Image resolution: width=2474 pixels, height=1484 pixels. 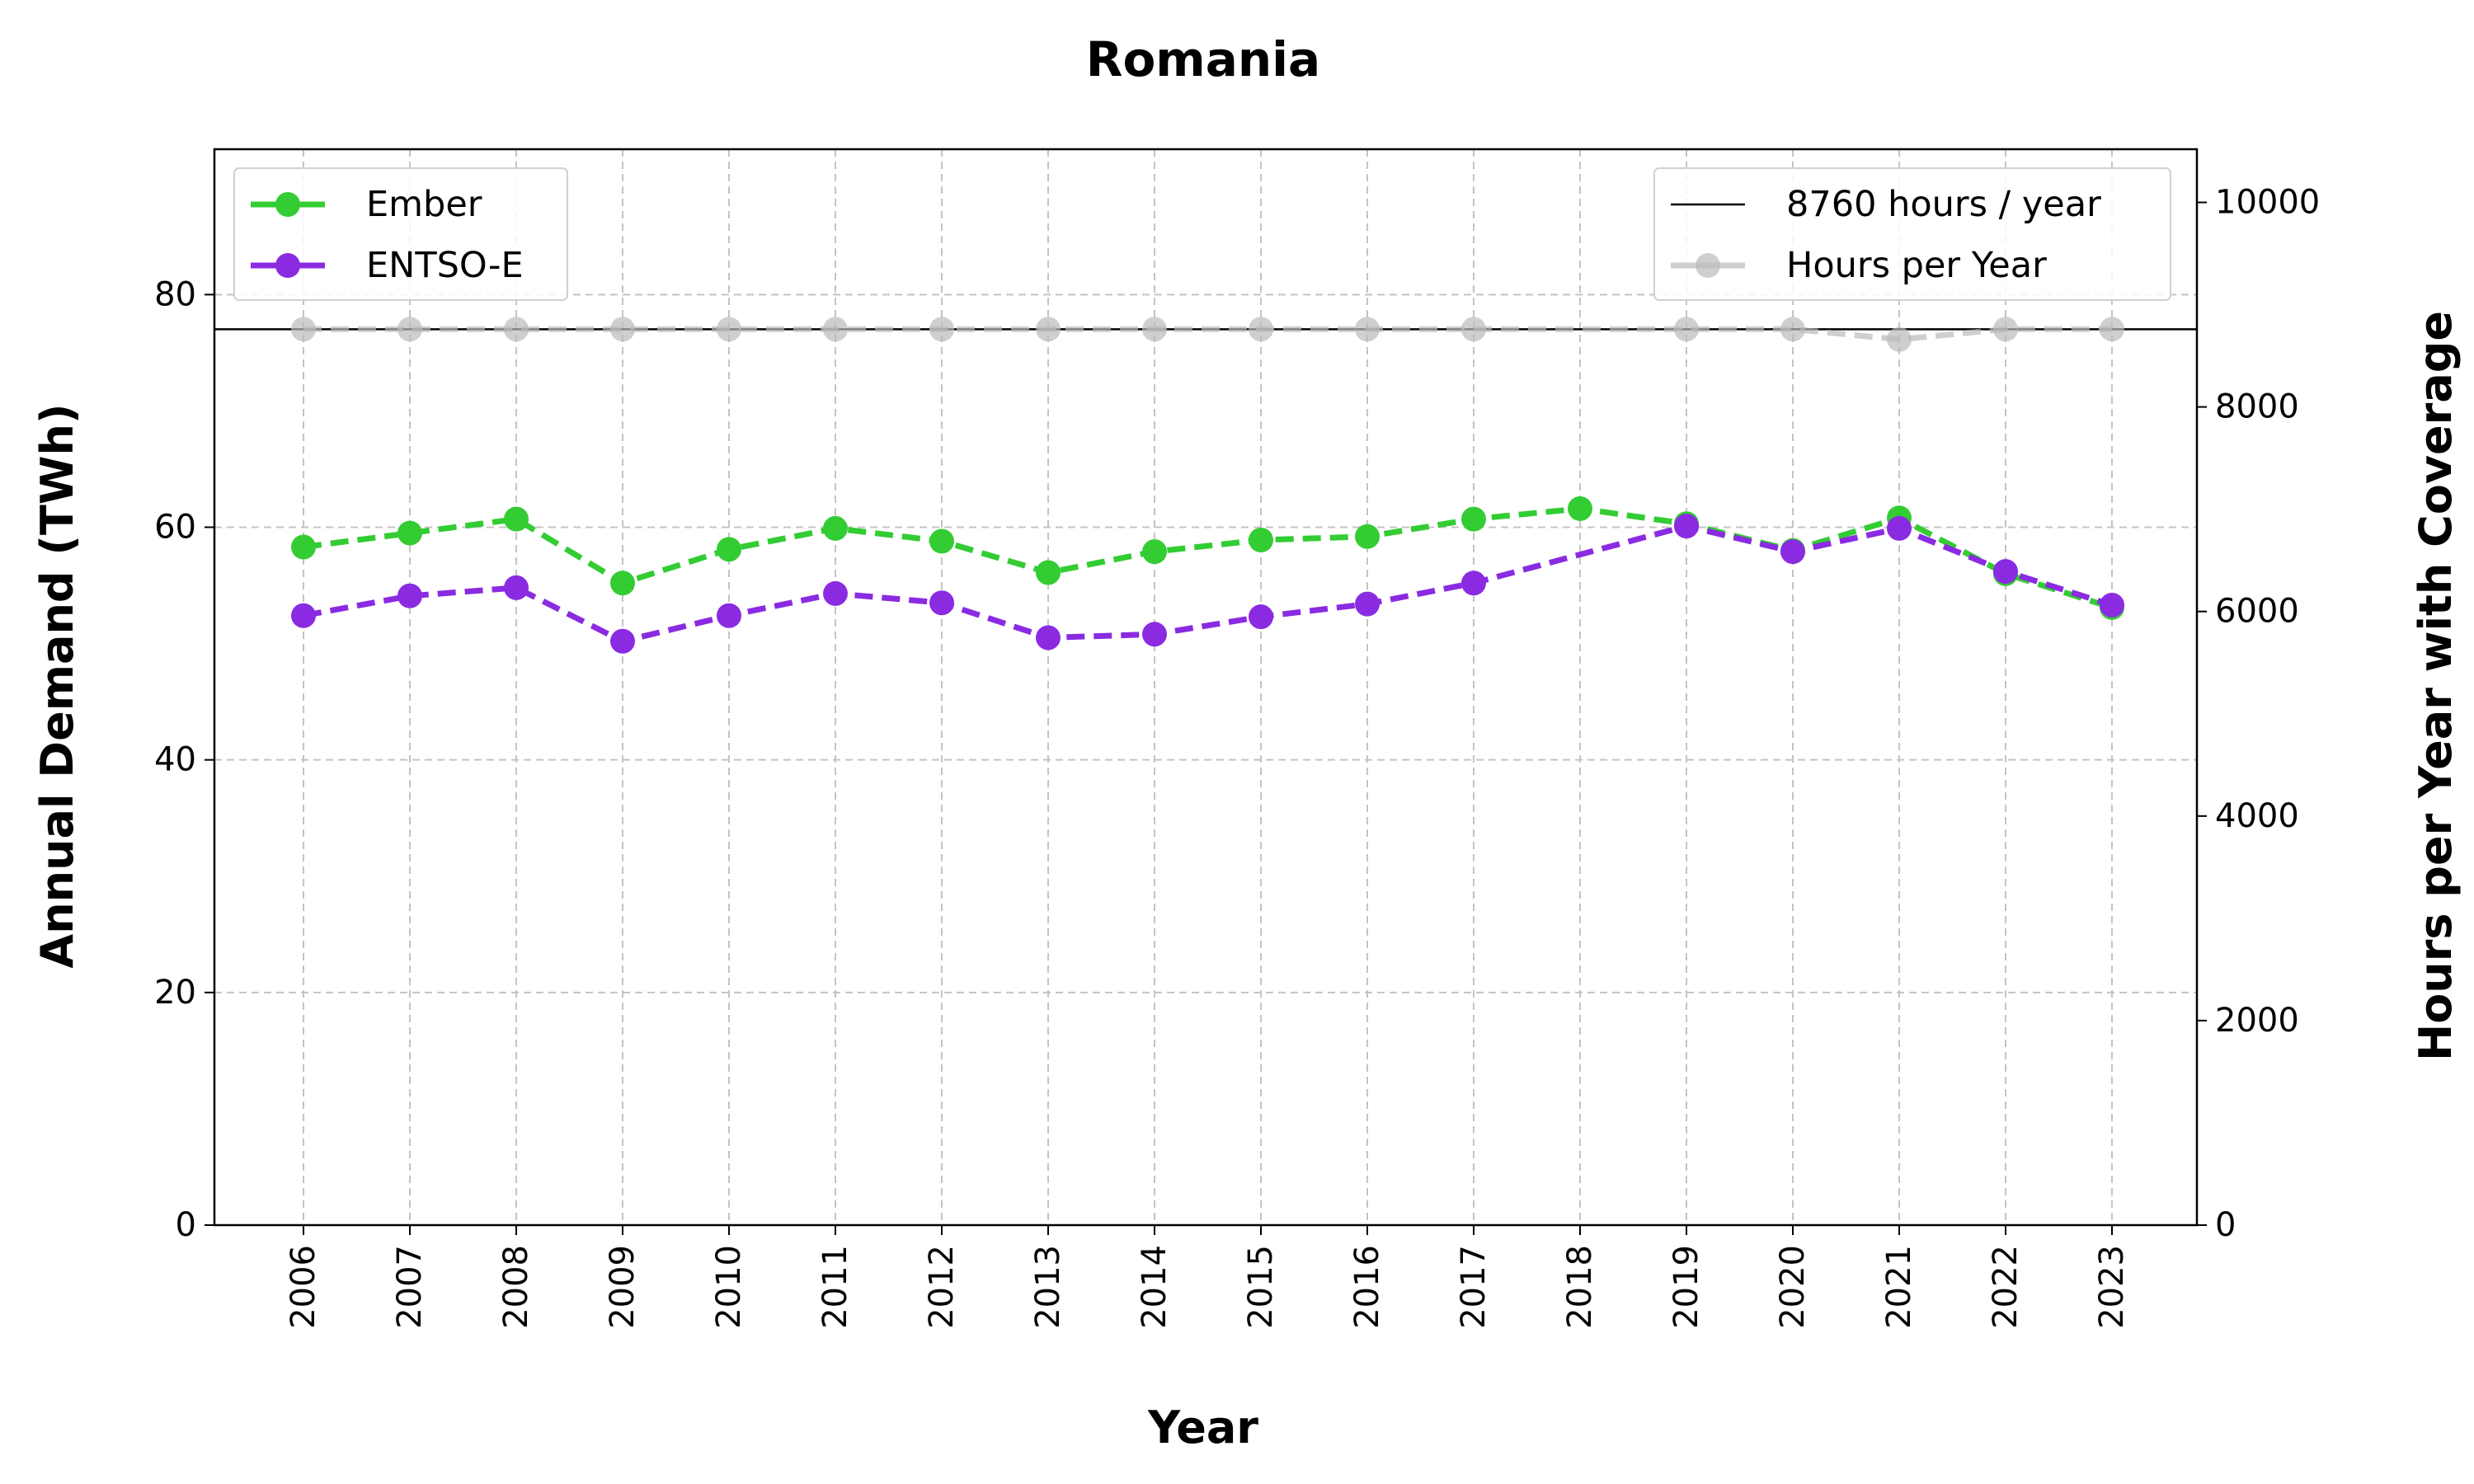 What do you see at coordinates (2257, 407) in the screenshot?
I see `y2-tick-label: 8000` at bounding box center [2257, 407].